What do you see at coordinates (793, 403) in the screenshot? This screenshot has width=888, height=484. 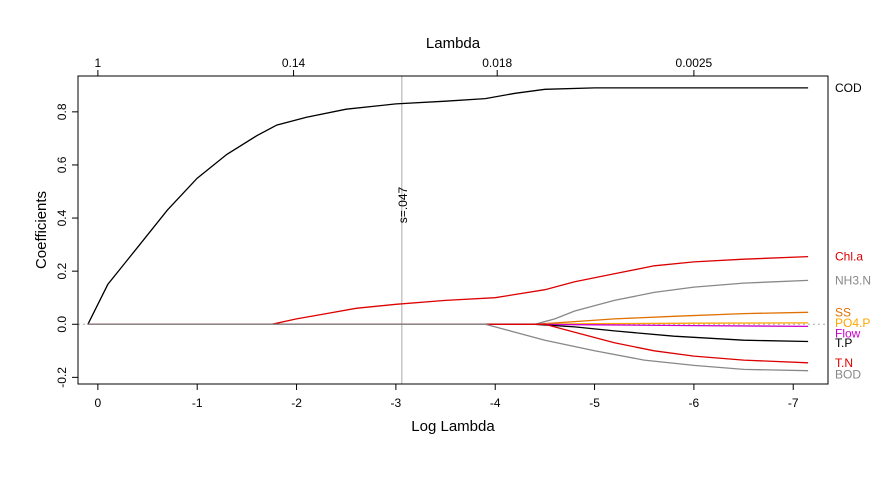 I see `x-tick-label: -7` at bounding box center [793, 403].